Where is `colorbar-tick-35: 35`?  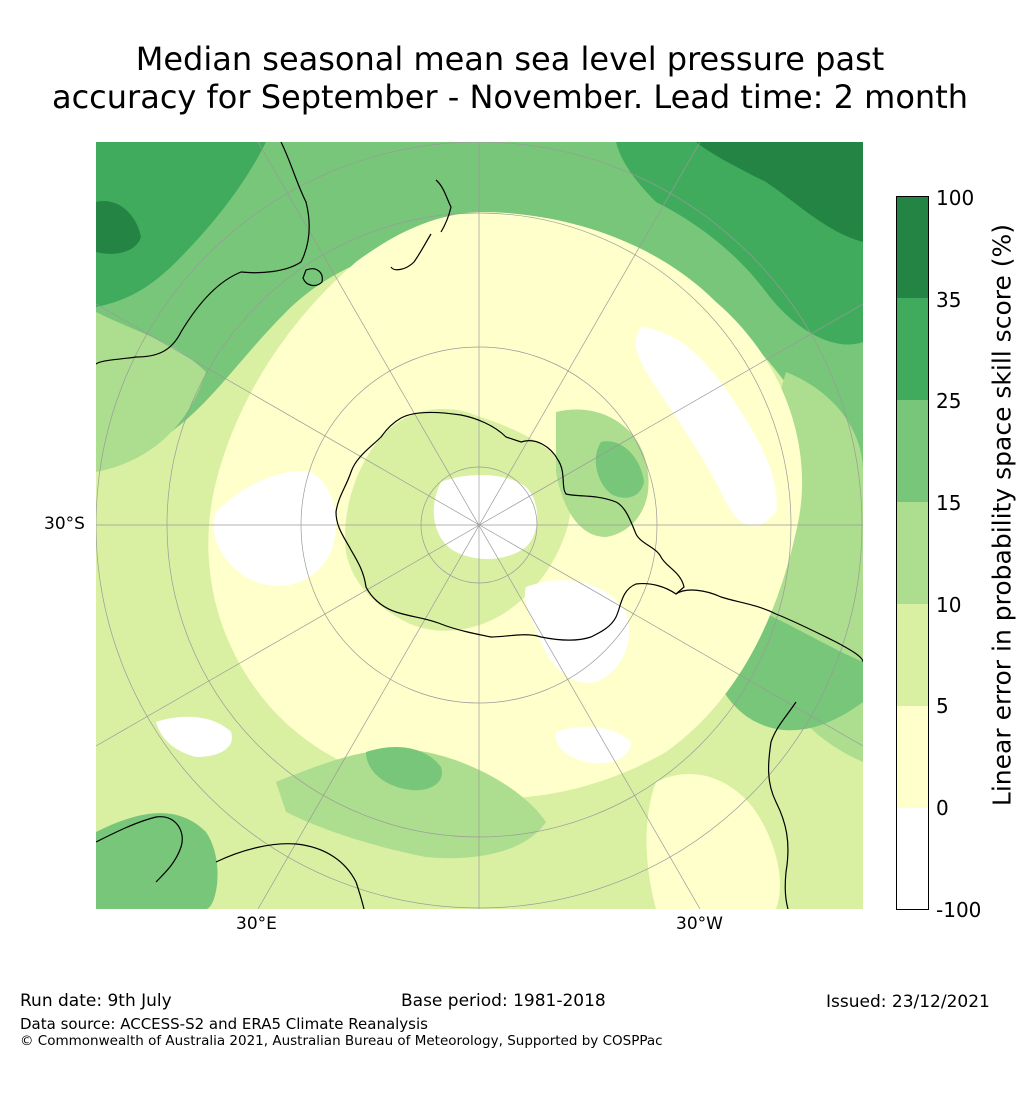 colorbar-tick-35: 35 is located at coordinates (949, 300).